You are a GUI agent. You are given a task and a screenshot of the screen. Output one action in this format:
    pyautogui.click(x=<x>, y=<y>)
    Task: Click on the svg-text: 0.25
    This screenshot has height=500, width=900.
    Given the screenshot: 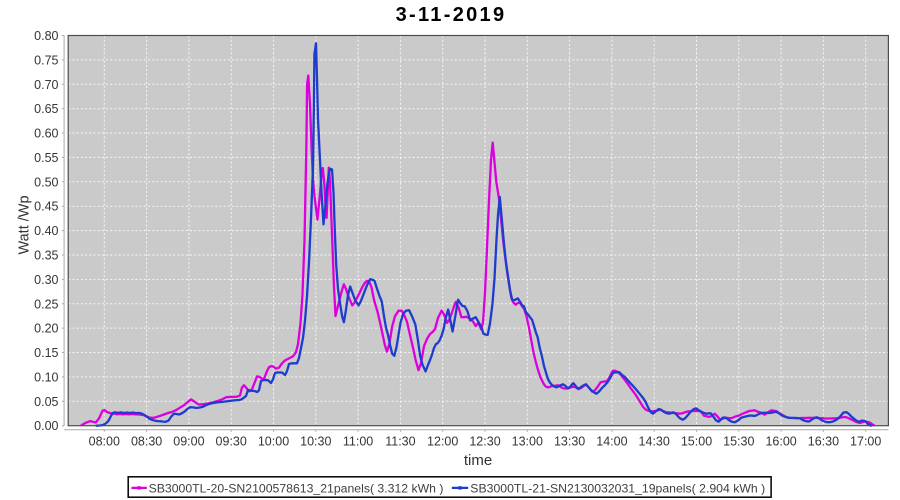 What is the action you would take?
    pyautogui.click(x=46, y=304)
    